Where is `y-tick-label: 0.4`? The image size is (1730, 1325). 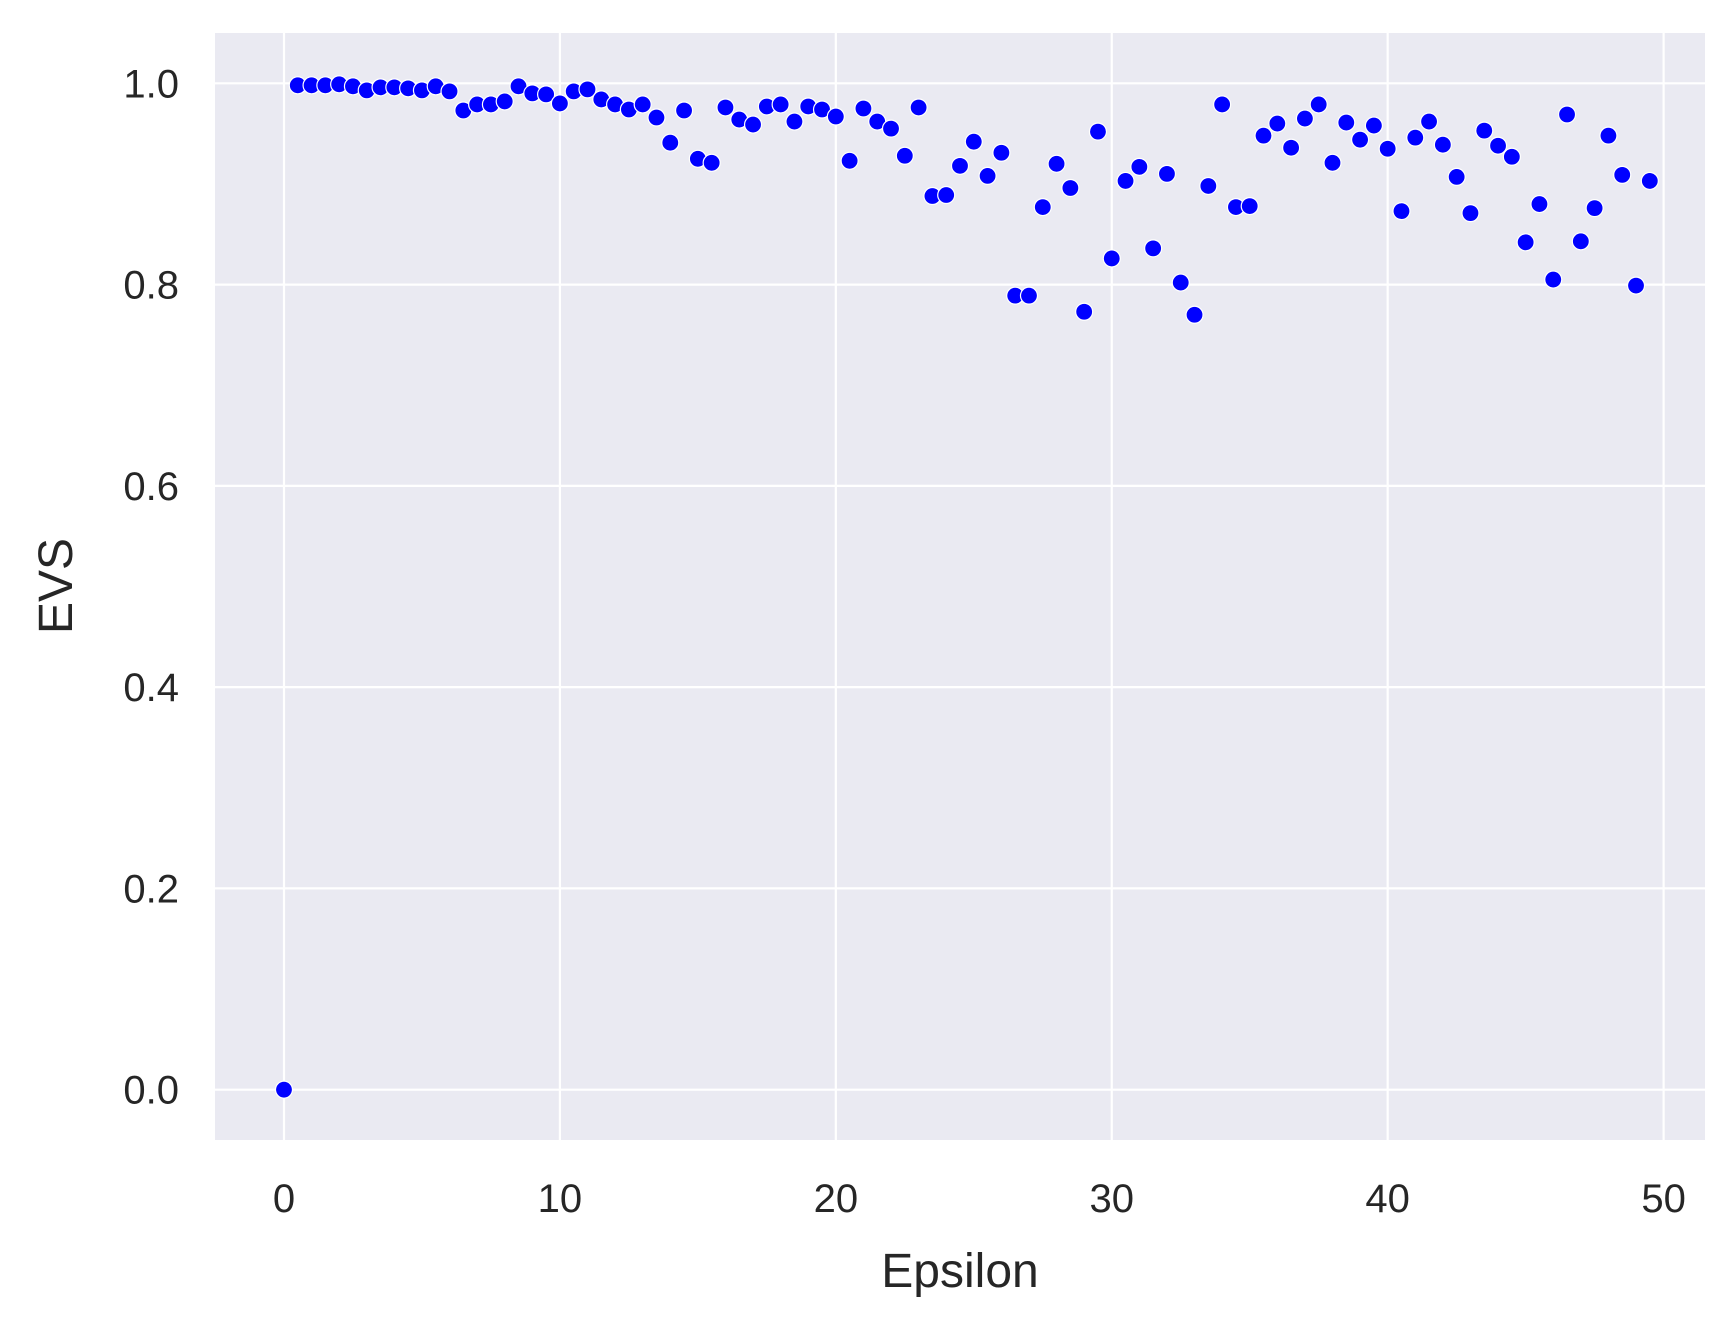
y-tick-label: 0.4 is located at coordinates (151, 688).